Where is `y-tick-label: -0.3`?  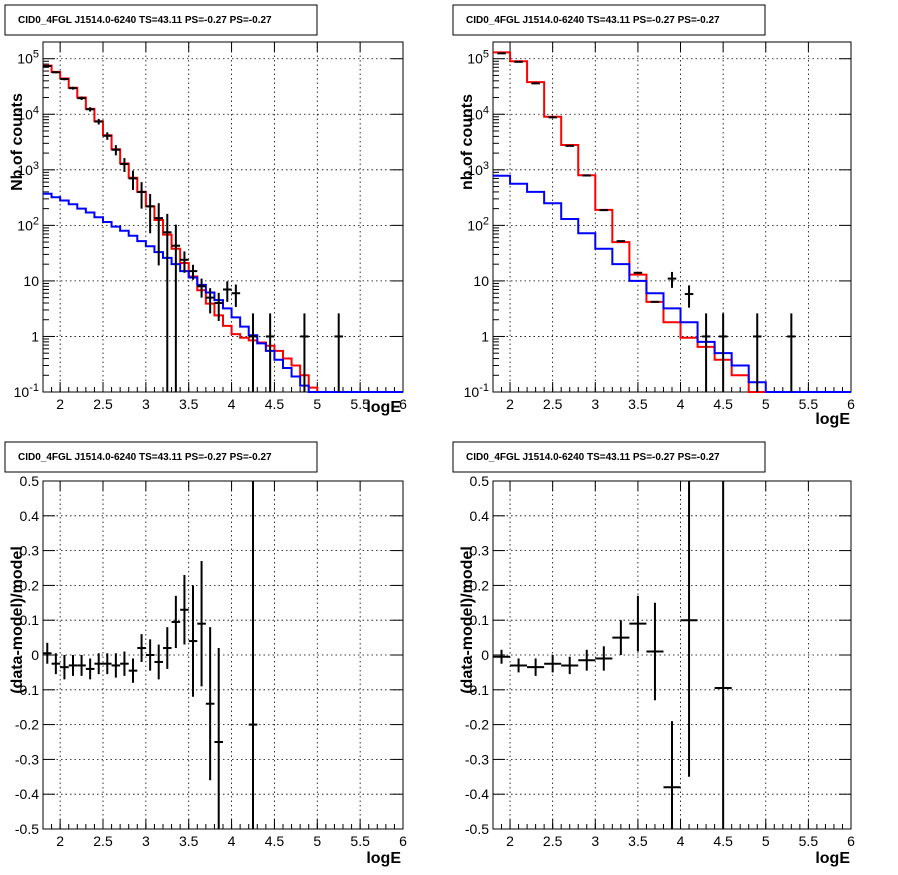 y-tick-label: -0.3 is located at coordinates (27, 759).